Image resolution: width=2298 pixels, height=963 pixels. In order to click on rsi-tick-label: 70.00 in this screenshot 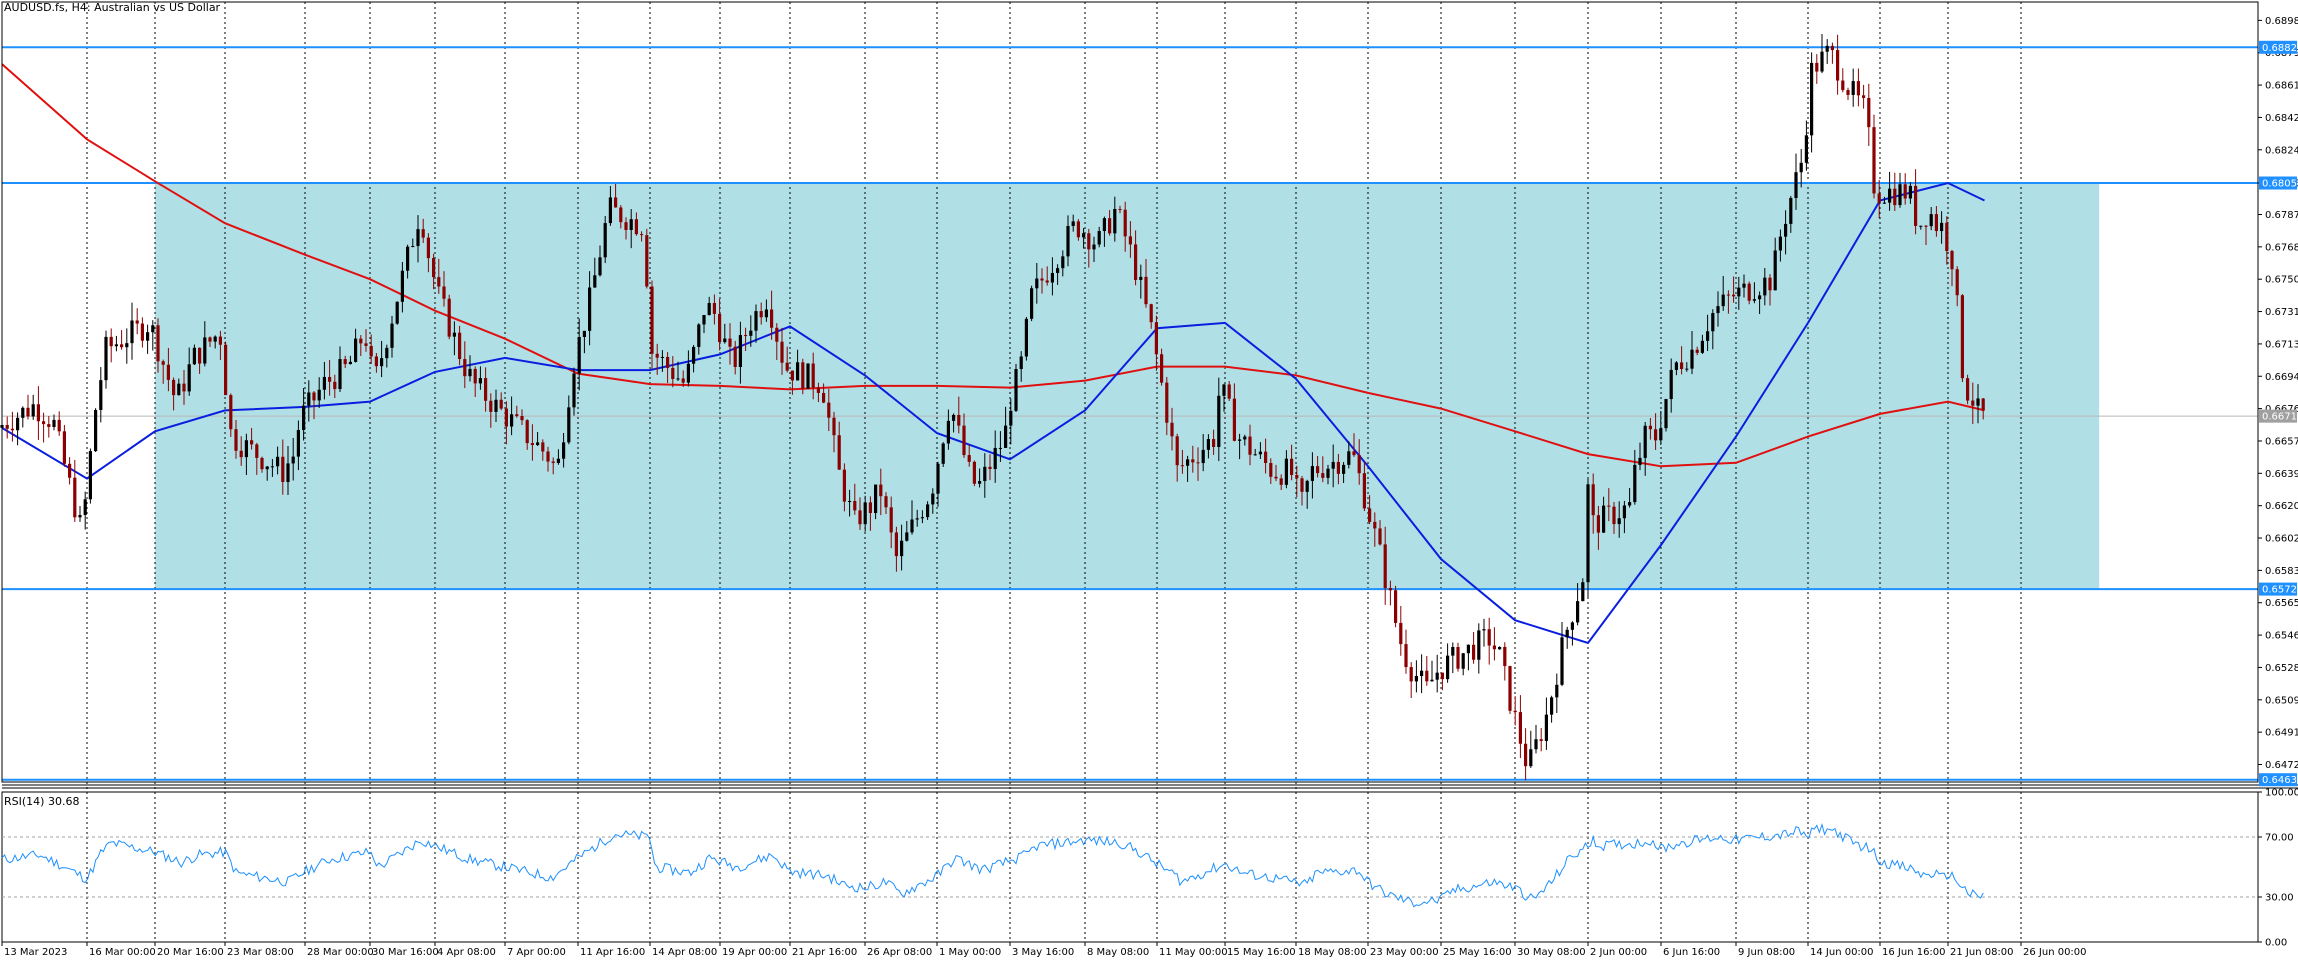, I will do `click(2279, 838)`.